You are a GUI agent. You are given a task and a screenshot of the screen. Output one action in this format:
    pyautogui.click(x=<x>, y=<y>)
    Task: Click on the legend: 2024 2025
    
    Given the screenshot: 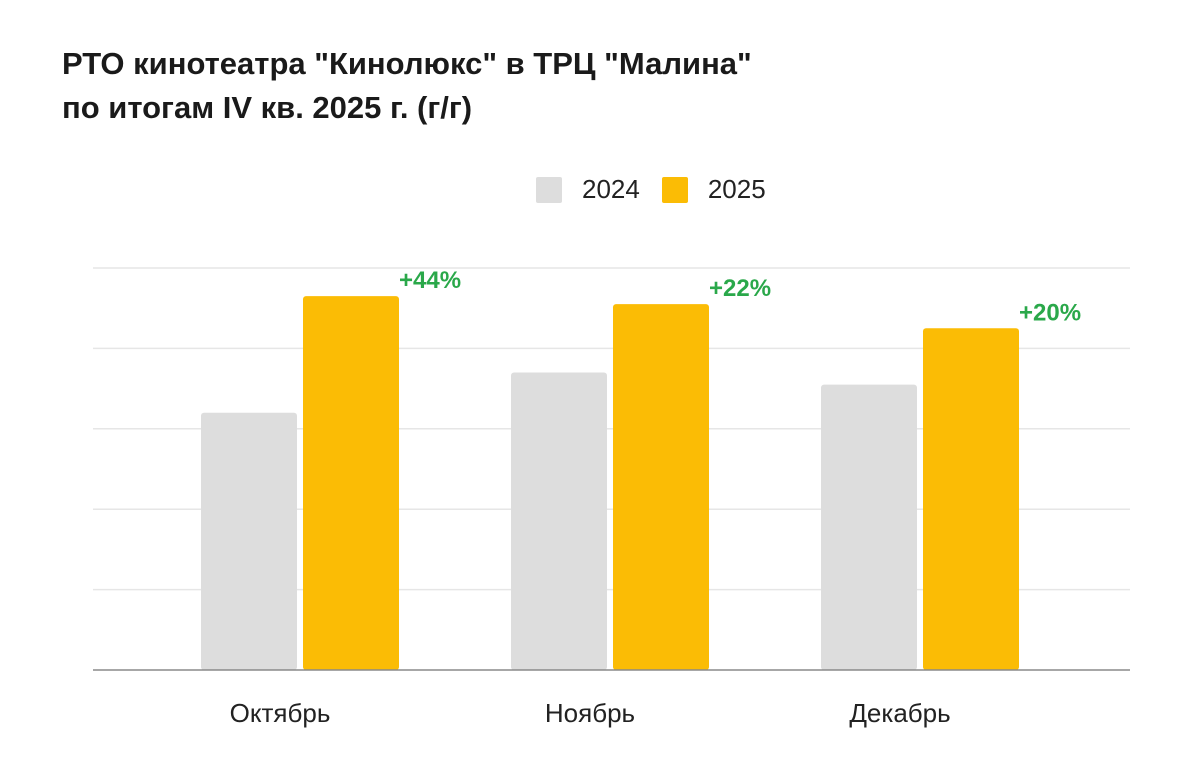 What is the action you would take?
    pyautogui.click(x=662, y=189)
    